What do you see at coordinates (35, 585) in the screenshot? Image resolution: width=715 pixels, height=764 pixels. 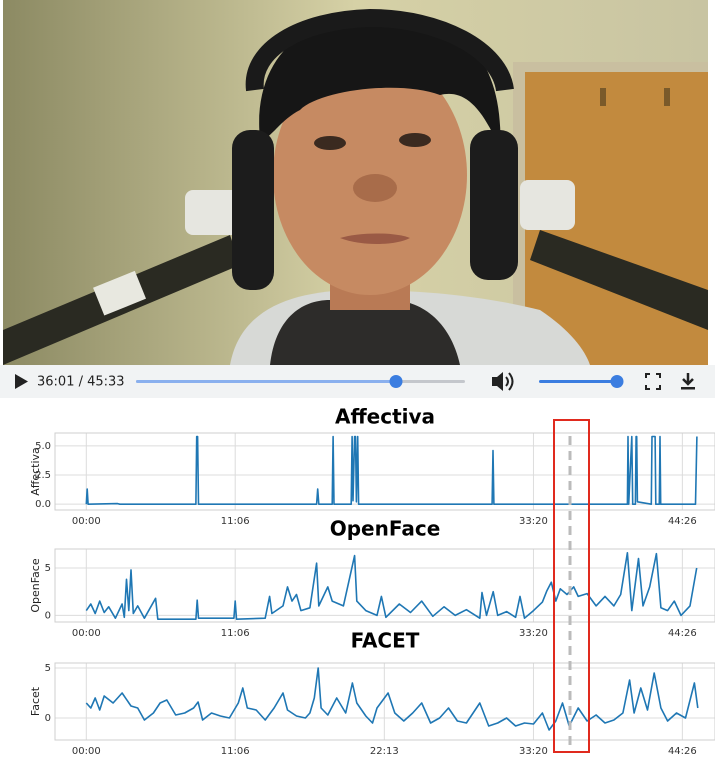 I see `y-axis-label: OpenFace` at bounding box center [35, 585].